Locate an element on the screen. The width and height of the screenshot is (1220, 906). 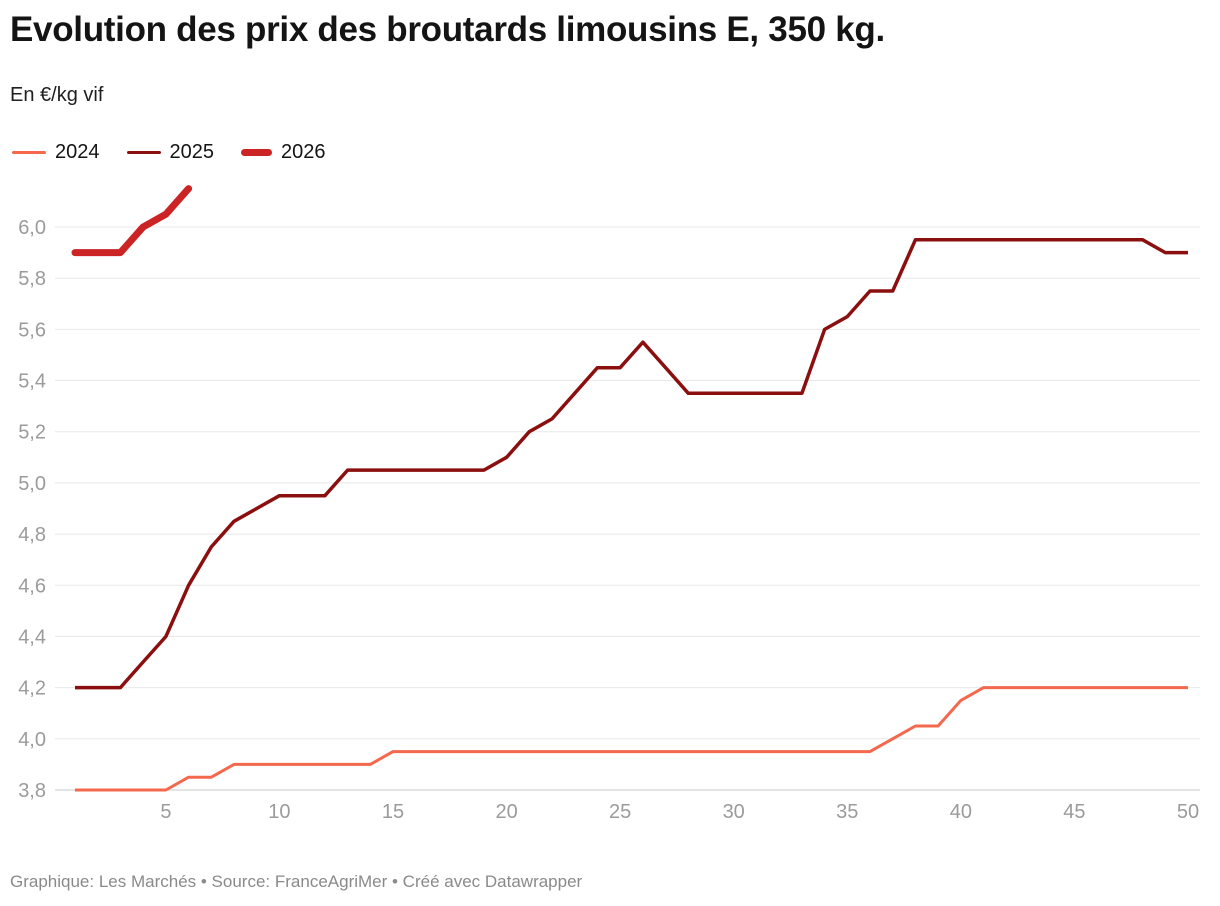
y-tick-label: 5,4 is located at coordinates (32, 382).